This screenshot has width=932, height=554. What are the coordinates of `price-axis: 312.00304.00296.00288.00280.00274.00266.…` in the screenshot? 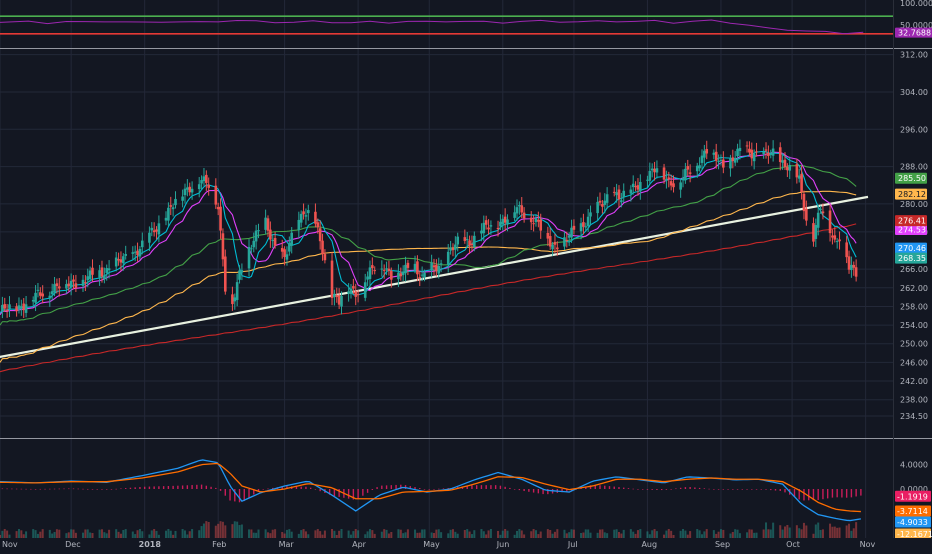 It's located at (914, 236).